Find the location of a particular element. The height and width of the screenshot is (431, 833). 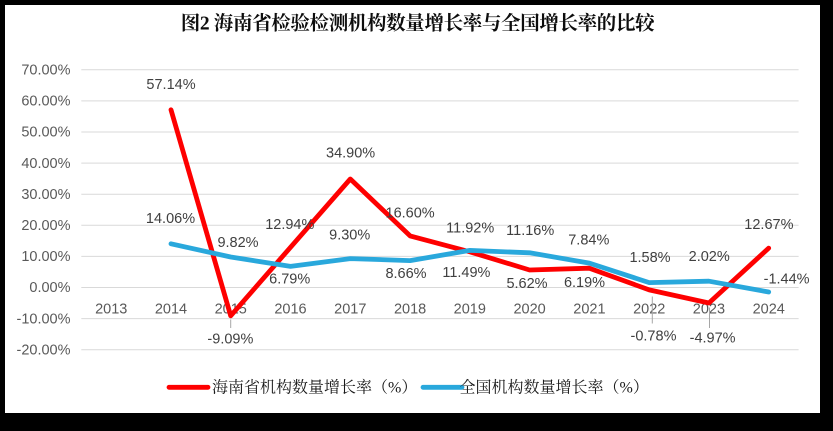

svg-text: 2016 is located at coordinates (290, 309).